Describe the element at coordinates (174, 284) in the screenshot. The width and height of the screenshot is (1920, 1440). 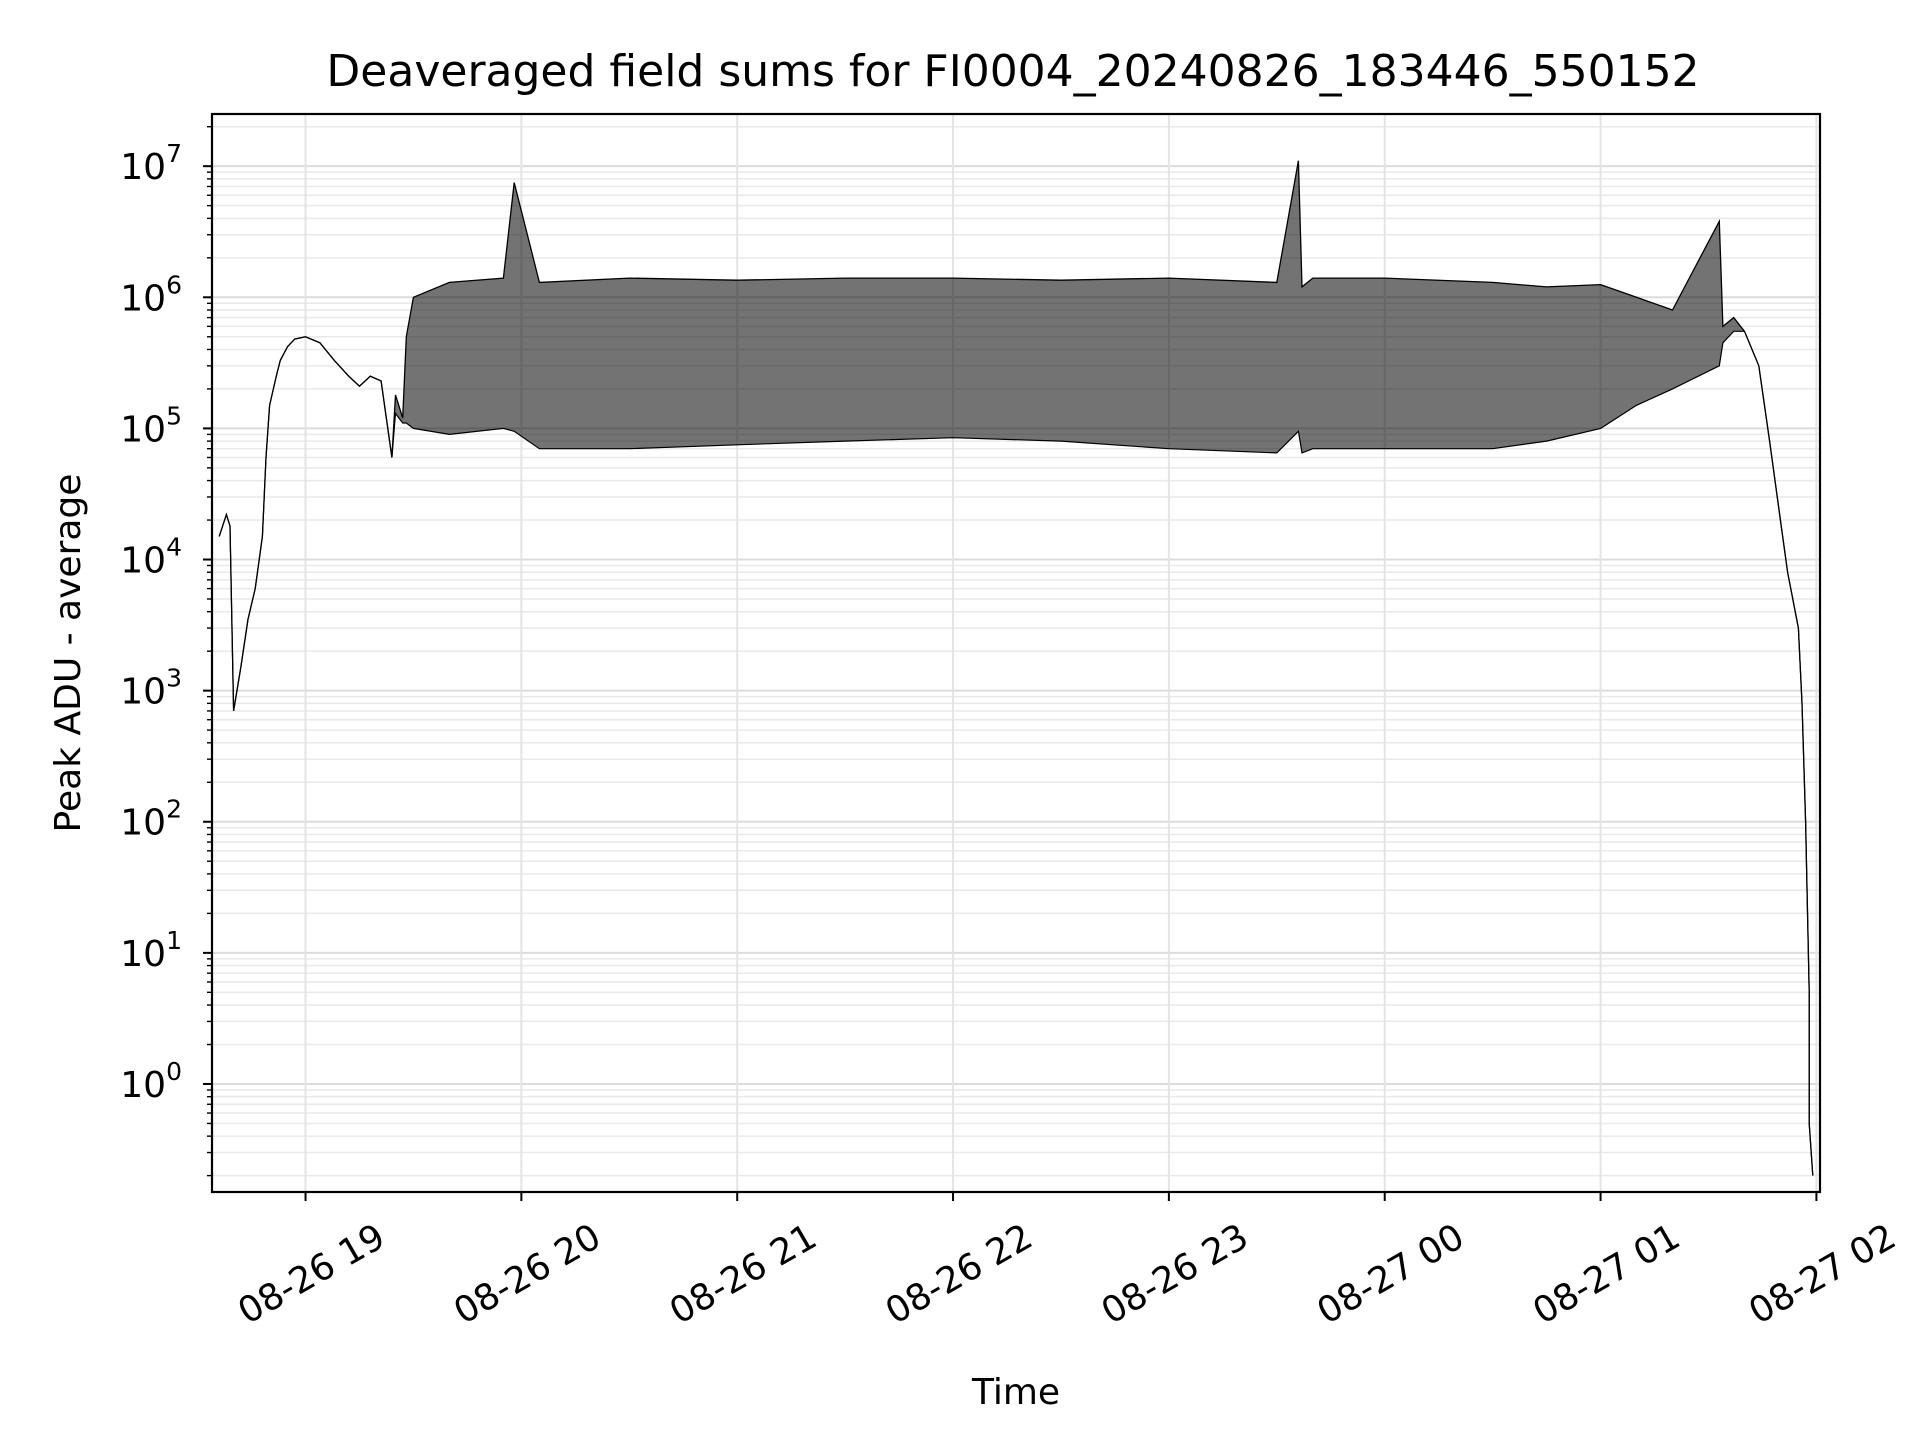
I see `y-tick-exponent: 6` at that location.